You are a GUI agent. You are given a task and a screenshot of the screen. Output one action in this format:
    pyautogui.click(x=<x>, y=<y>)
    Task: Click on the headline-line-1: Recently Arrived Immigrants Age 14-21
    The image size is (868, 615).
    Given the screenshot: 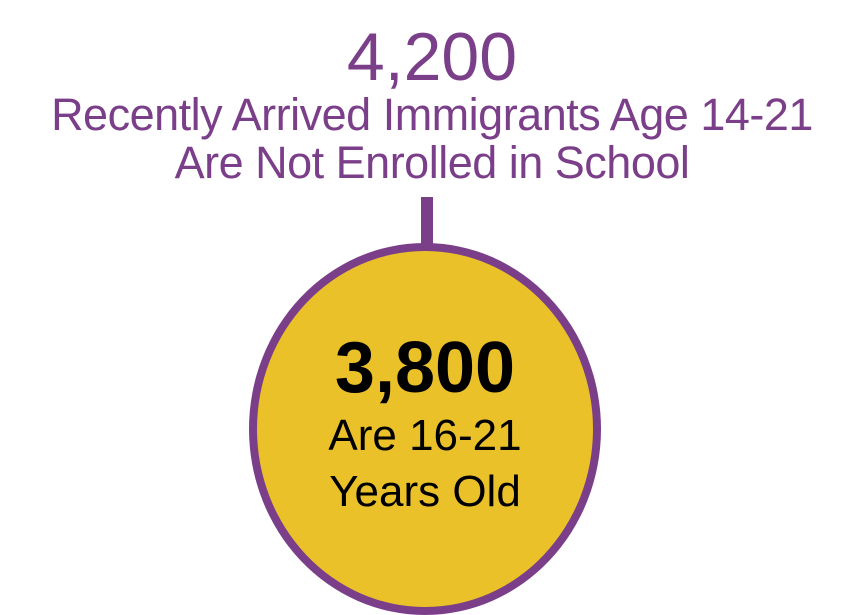 What is the action you would take?
    pyautogui.click(x=432, y=114)
    